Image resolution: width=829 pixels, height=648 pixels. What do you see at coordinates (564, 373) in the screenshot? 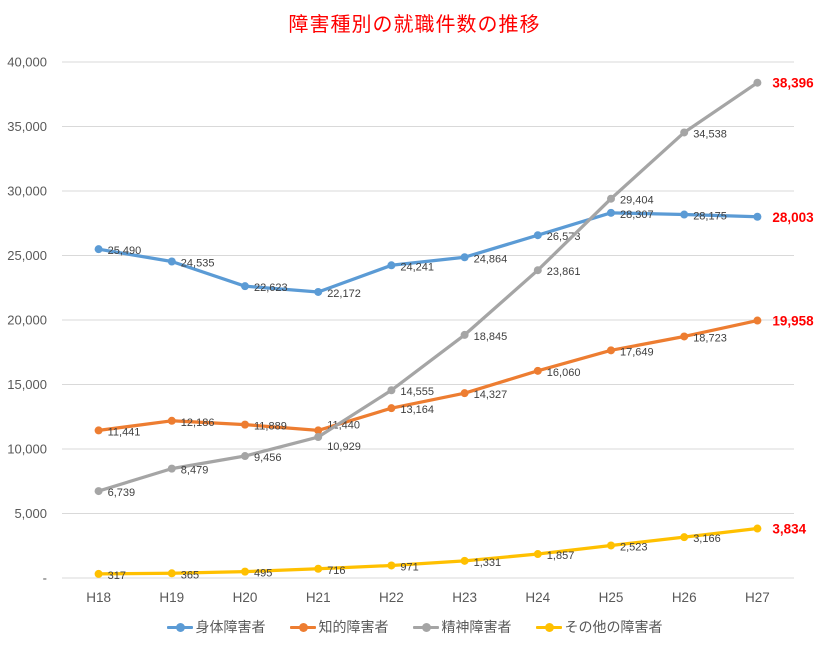
I see `data-label: 16,060` at bounding box center [564, 373].